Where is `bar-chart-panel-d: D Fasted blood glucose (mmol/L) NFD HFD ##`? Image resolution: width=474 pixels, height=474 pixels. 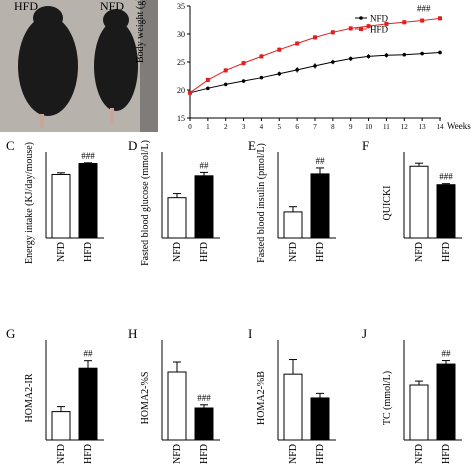
bar-chart-panel-d: D Fasted blood glucose (mmol/L) NFD HFD ## is located at coordinates (174, 202).